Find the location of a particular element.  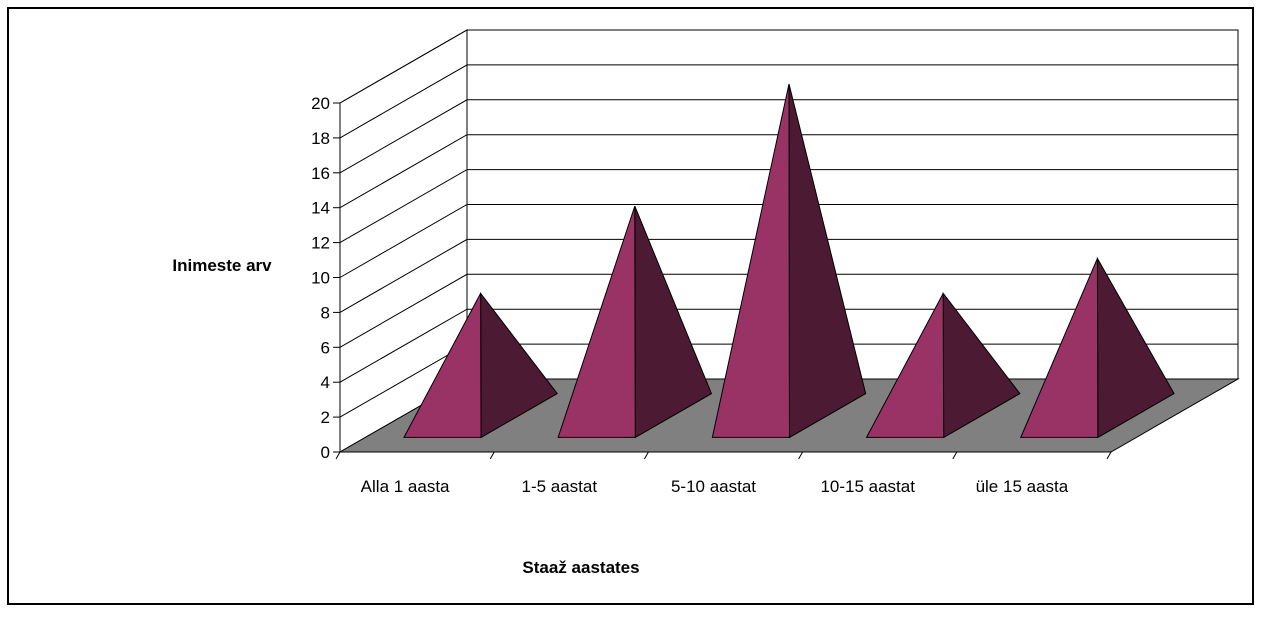

x-tick-label: Alla 1 aasta is located at coordinates (405, 486).